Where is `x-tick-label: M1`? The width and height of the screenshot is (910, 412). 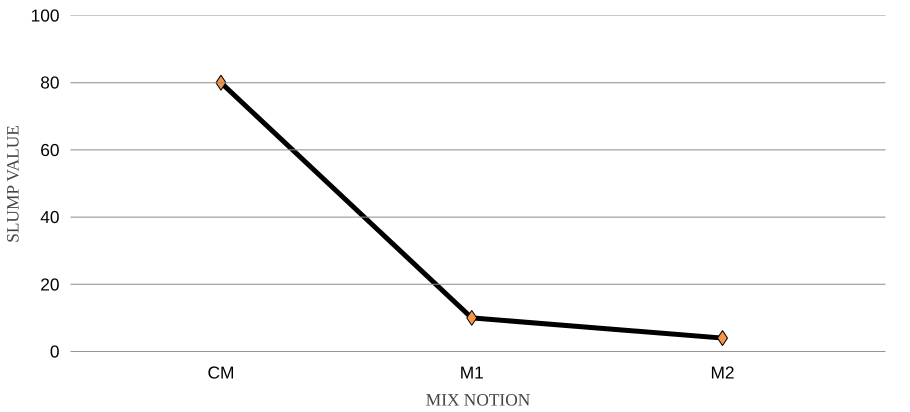 x-tick-label: M1 is located at coordinates (472, 372).